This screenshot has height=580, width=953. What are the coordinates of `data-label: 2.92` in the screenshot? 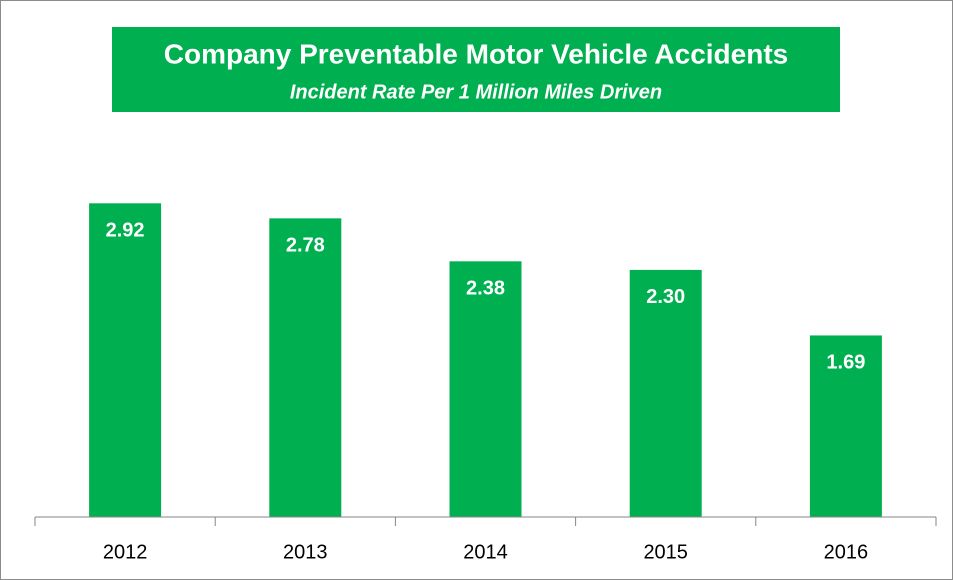 It's located at (125, 231).